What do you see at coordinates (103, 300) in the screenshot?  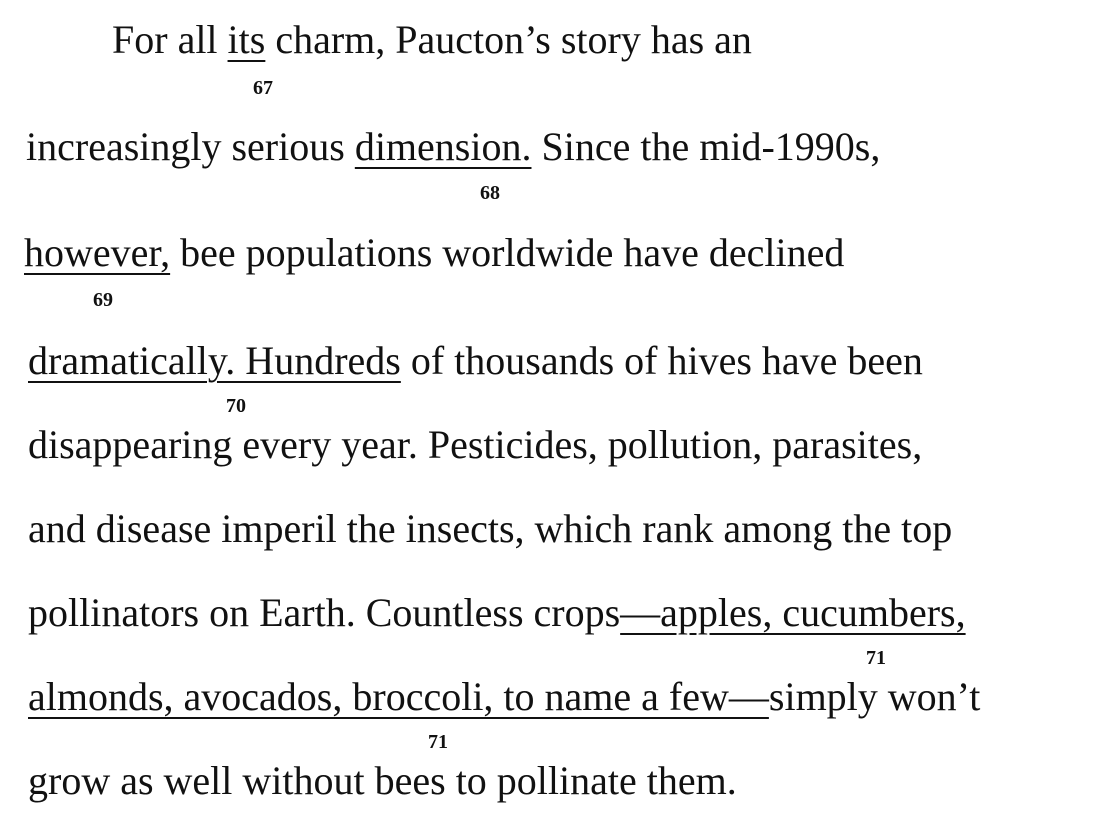 I see `question-number-69: 69` at bounding box center [103, 300].